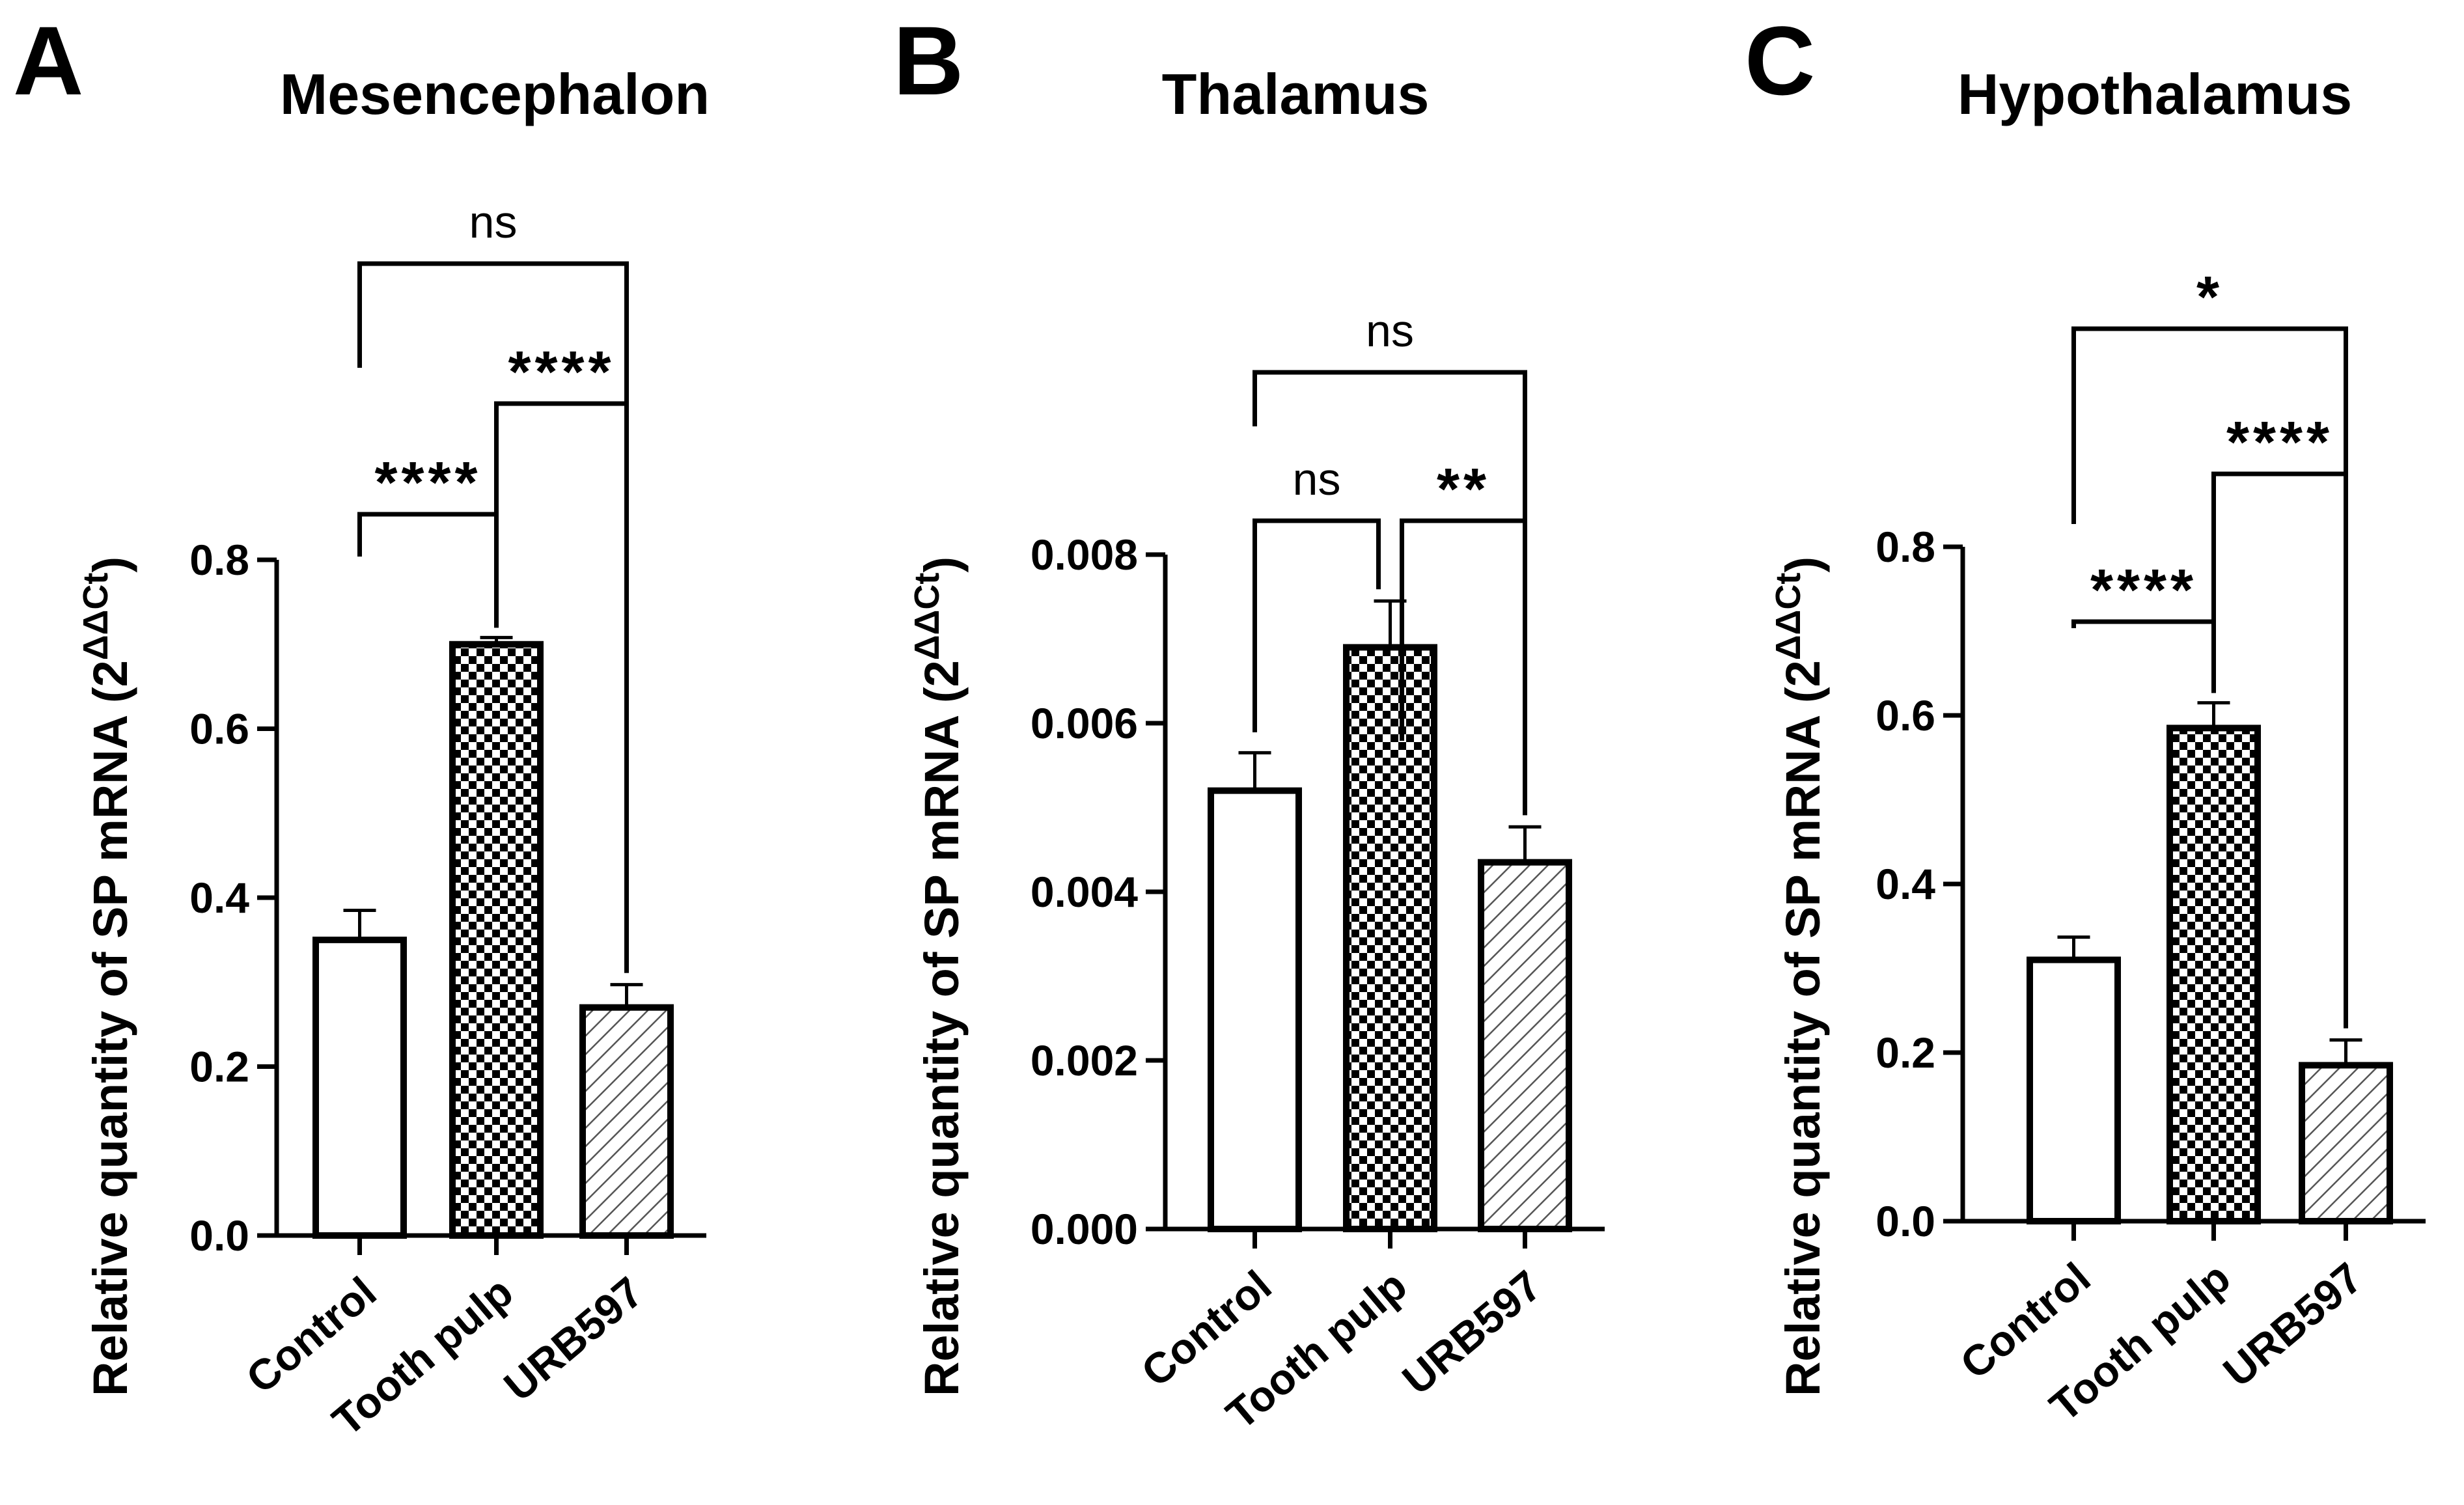 This screenshot has width=2464, height=1505. What do you see at coordinates (1084, 1229) in the screenshot?
I see `y-tick-label: 0.000` at bounding box center [1084, 1229].